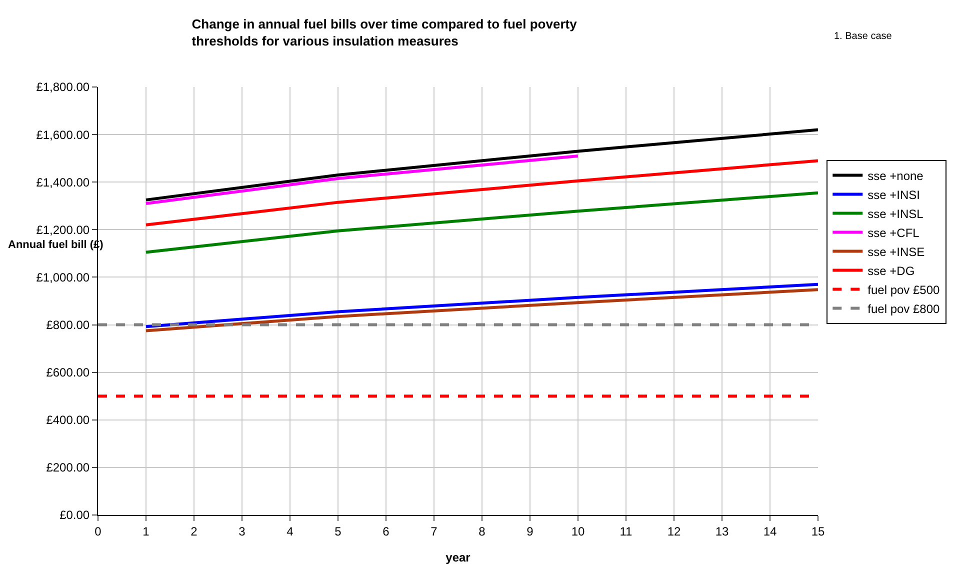 The width and height of the screenshot is (959, 574). What do you see at coordinates (63, 87) in the screenshot?
I see `y-tick-label: £1,800.00` at bounding box center [63, 87].